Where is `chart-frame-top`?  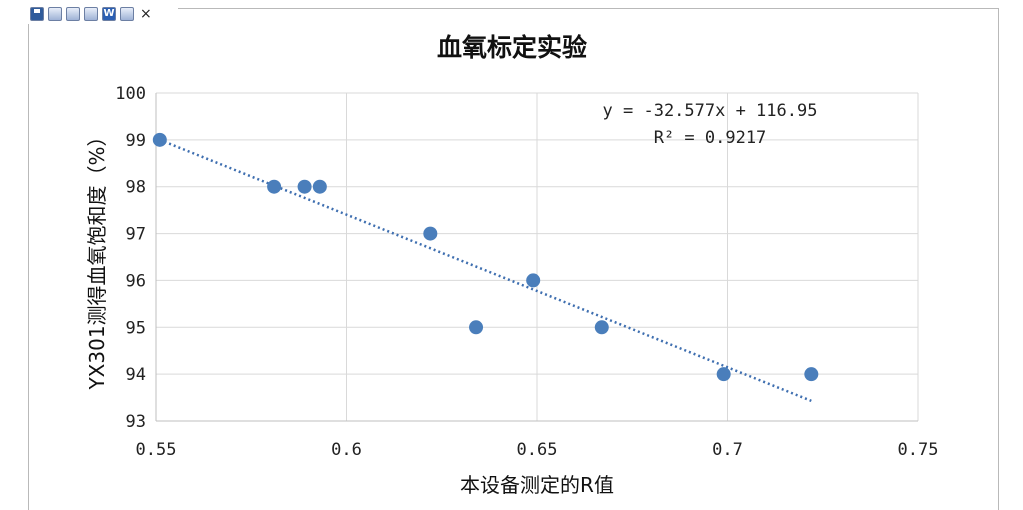 chart-frame-top is located at coordinates (588, 8).